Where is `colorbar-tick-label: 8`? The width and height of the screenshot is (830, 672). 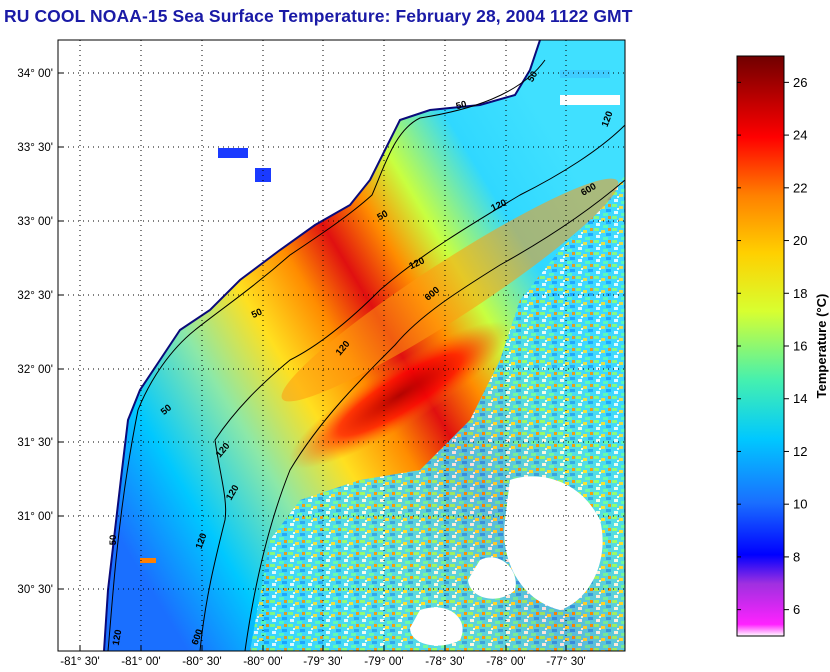 colorbar-tick-label: 8 is located at coordinates (796, 556).